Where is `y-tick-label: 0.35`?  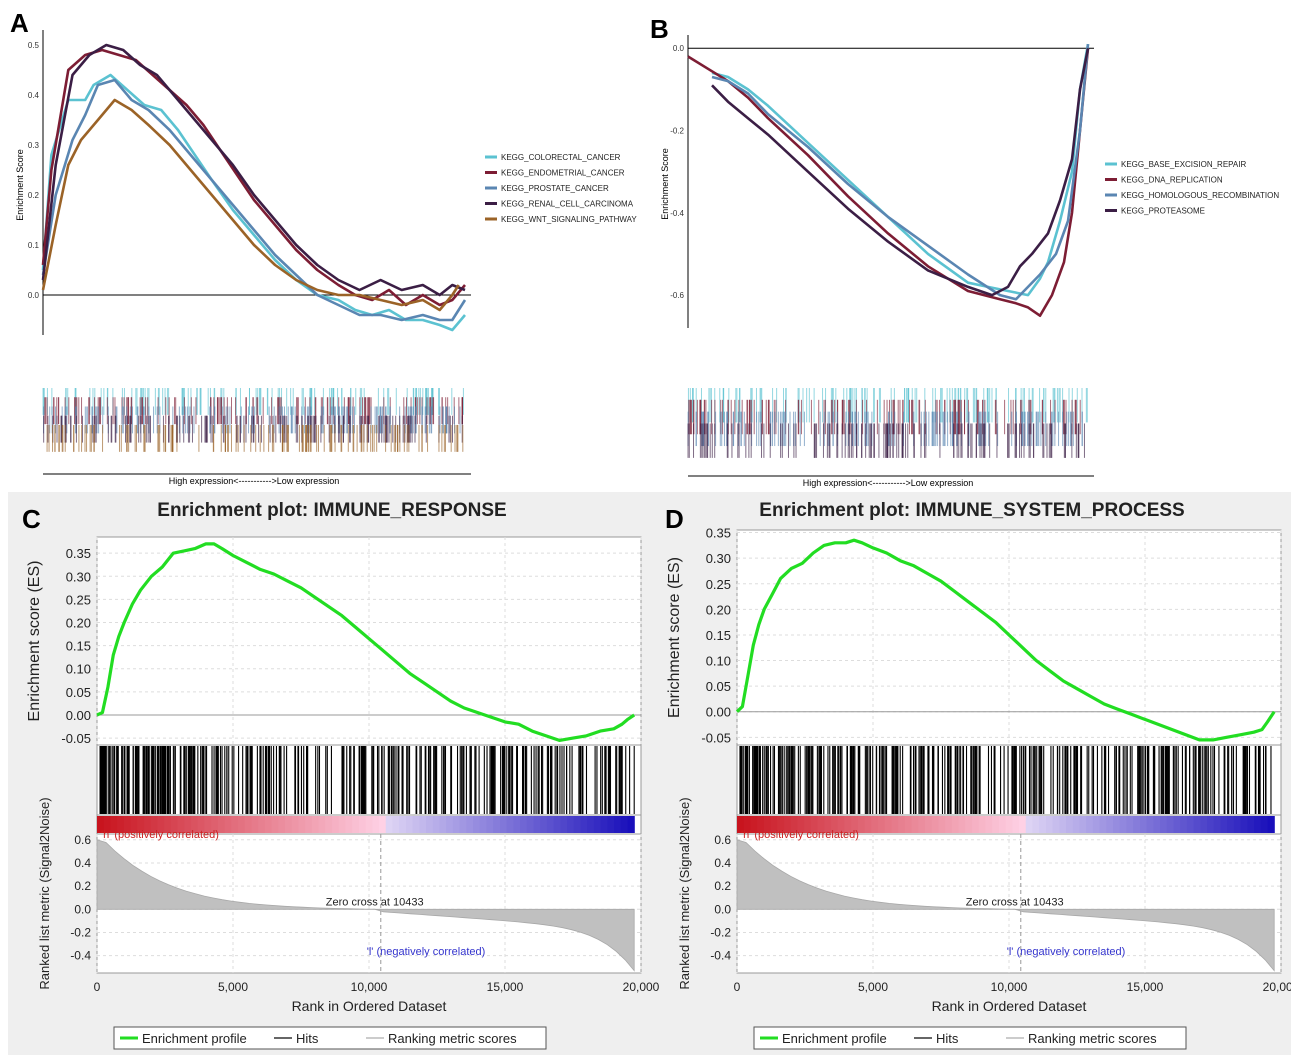 y-tick-label: 0.35 is located at coordinates (718, 533).